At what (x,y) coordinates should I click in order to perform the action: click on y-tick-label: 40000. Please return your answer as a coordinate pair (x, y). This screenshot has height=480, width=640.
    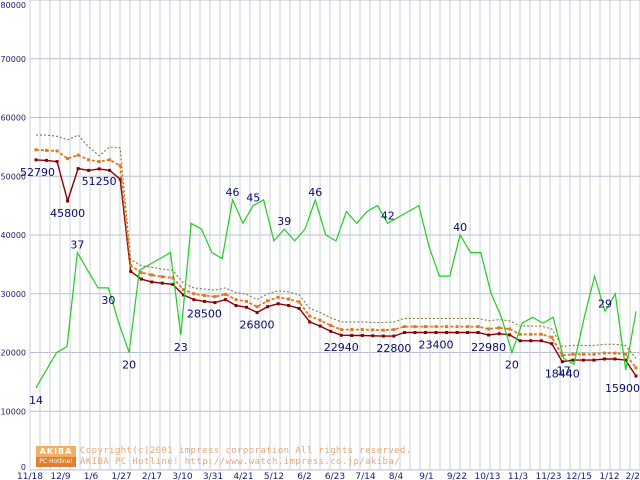
    Looking at the image, I should click on (13, 235).